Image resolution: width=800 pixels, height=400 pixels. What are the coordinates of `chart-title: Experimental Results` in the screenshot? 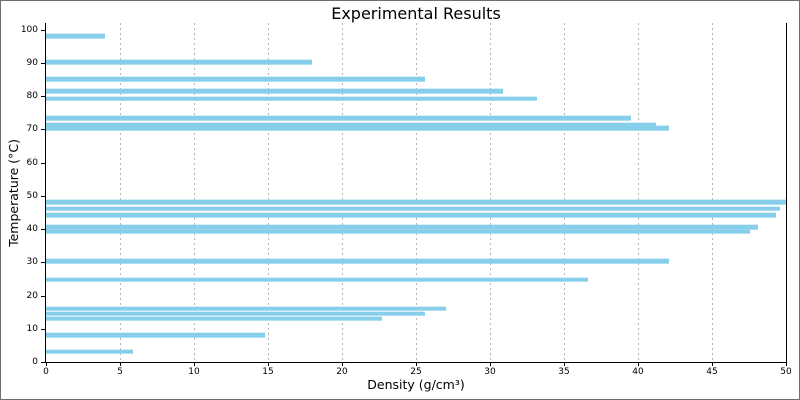 It's located at (416, 13).